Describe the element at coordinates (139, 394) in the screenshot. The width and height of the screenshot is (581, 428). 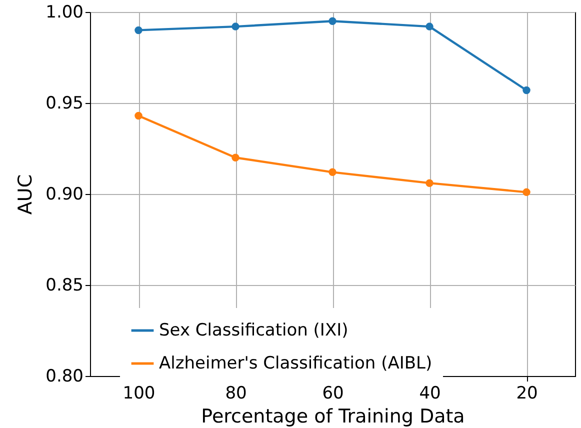
I see `x-tick-label: 100` at that location.